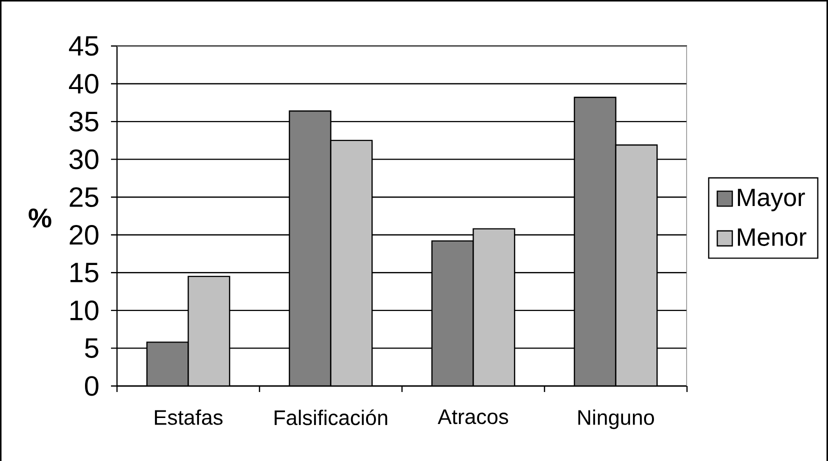 The height and width of the screenshot is (461, 828). Describe the element at coordinates (91, 386) in the screenshot. I see `y-tick-label: 0` at that location.